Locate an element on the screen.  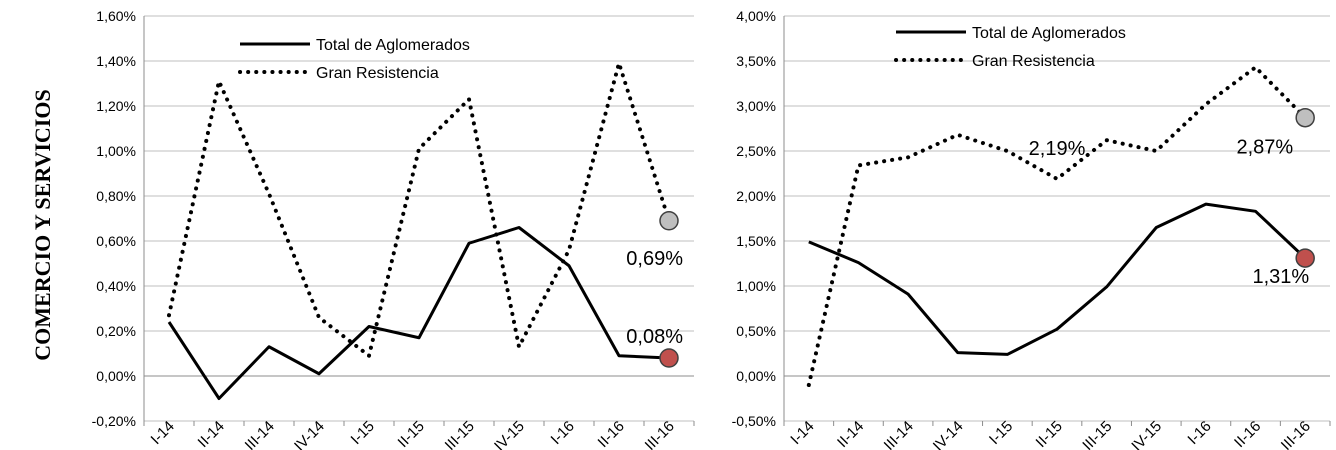
y-tick-label: 1,50% is located at coordinates (756, 241).